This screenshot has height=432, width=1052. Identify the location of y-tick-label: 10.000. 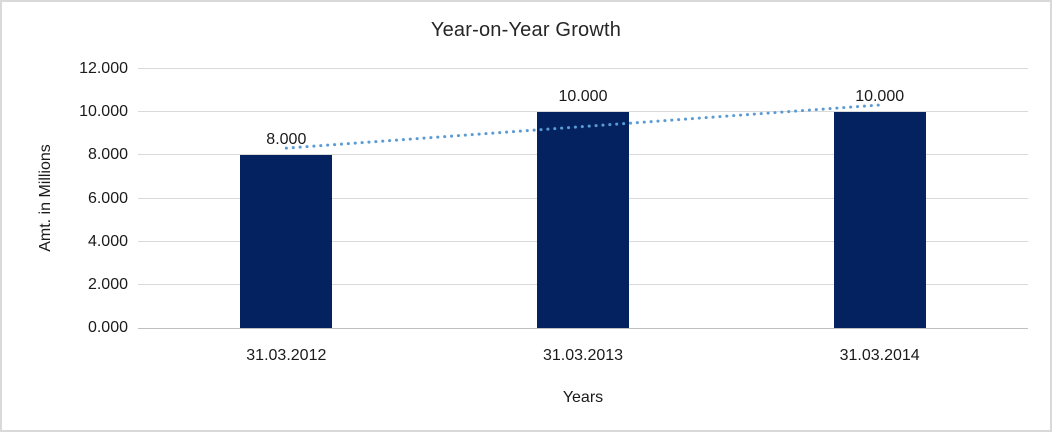
(103, 112).